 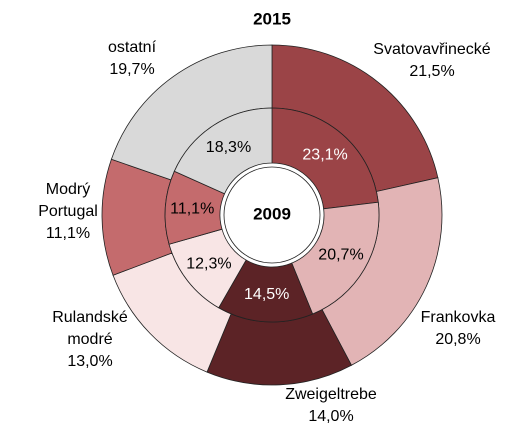 What do you see at coordinates (331, 405) in the screenshot?
I see `outer-label: Zweigeltrebe 14,0%` at bounding box center [331, 405].